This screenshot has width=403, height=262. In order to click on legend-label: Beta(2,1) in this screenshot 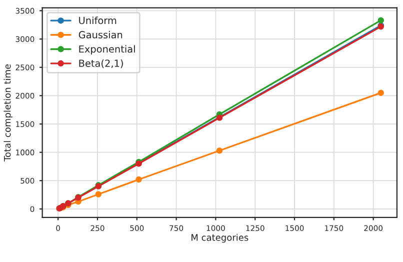, I will do `click(101, 63)`.